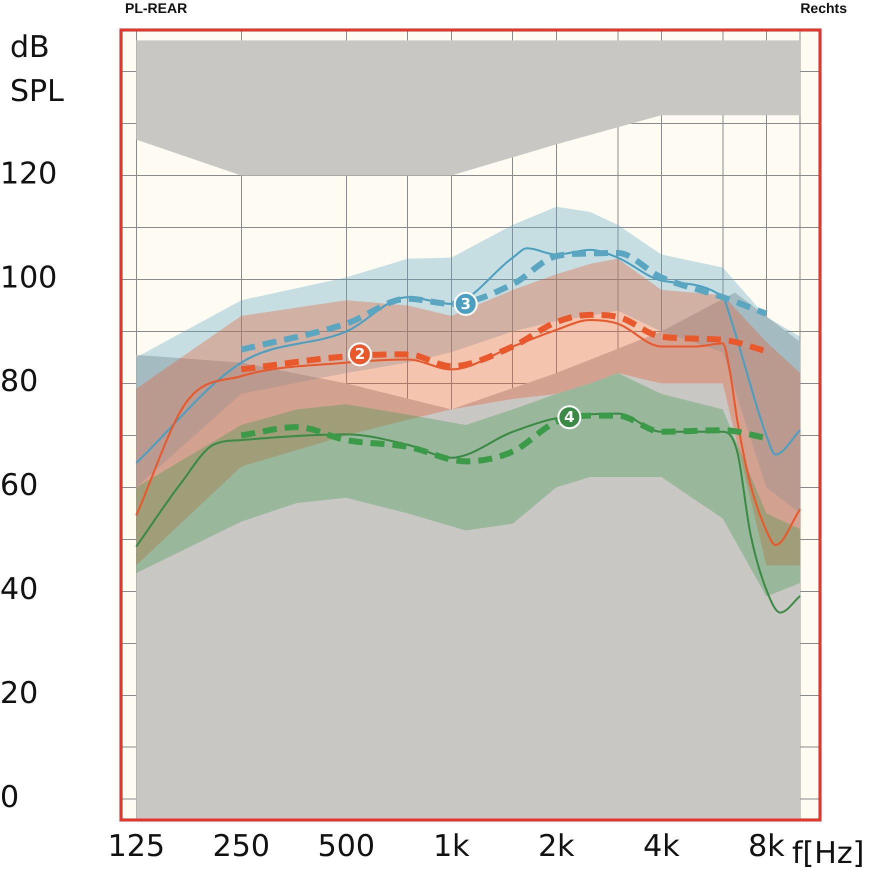  I want to click on x-tick-label: 125, so click(136, 846).